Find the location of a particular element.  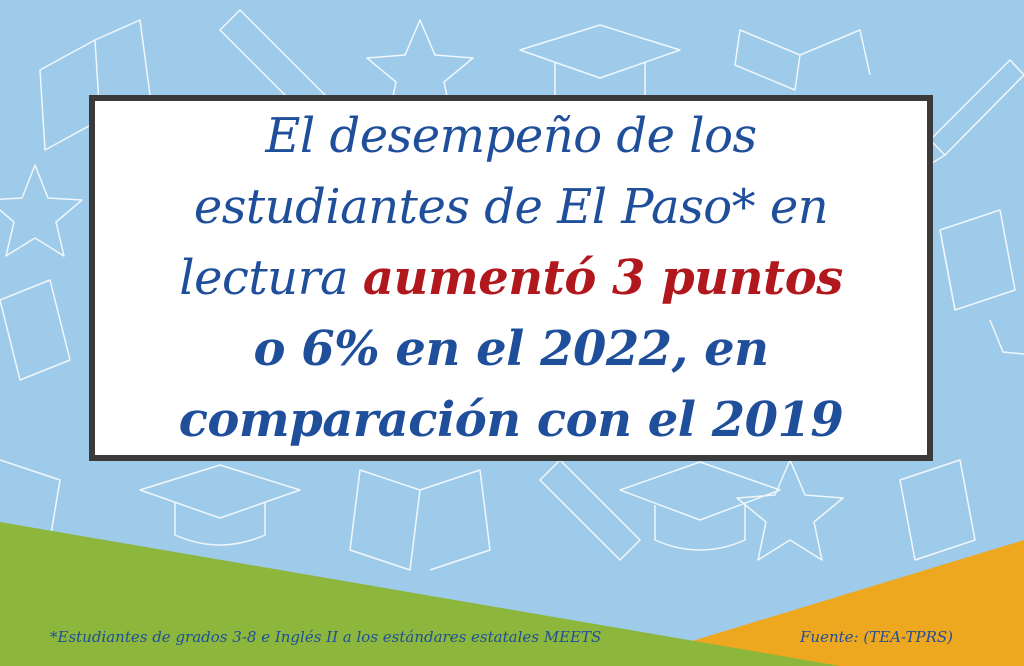

headline-line-3: lectura aumentó 3 puntos is located at coordinates (511, 278).